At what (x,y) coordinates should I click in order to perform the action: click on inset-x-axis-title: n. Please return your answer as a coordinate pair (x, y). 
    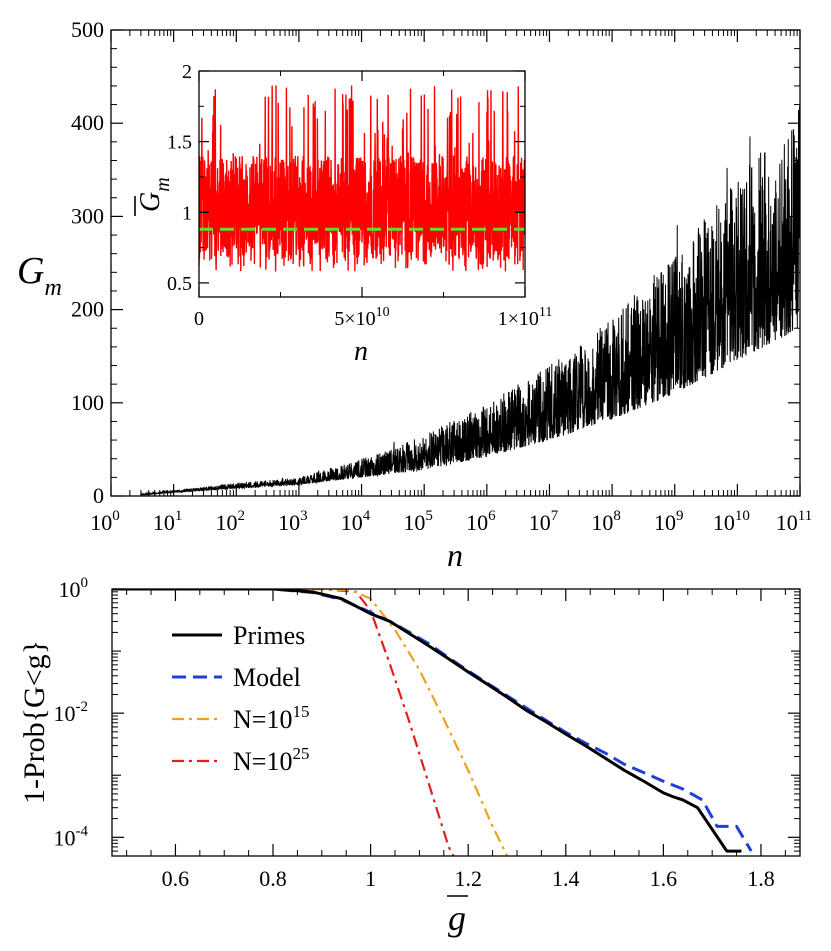
    Looking at the image, I should click on (361, 351).